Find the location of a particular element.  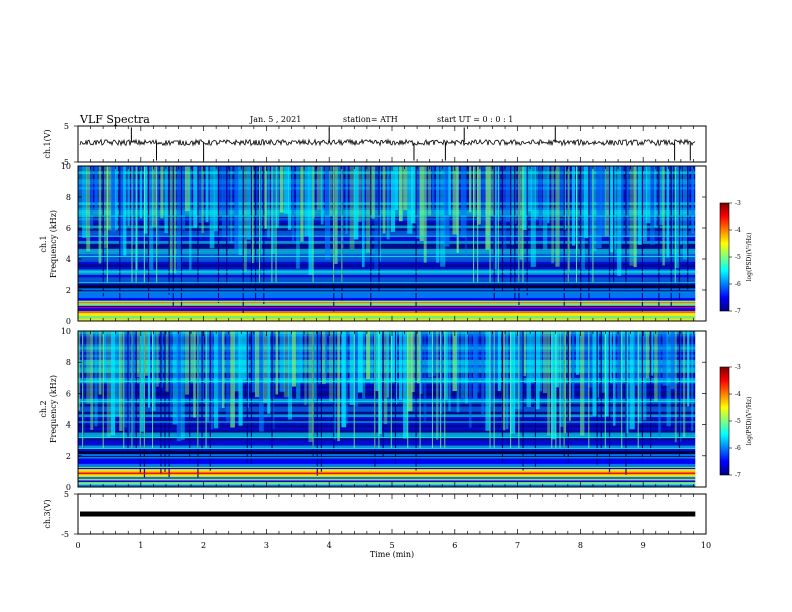

x-tick-label: 4 is located at coordinates (329, 545).